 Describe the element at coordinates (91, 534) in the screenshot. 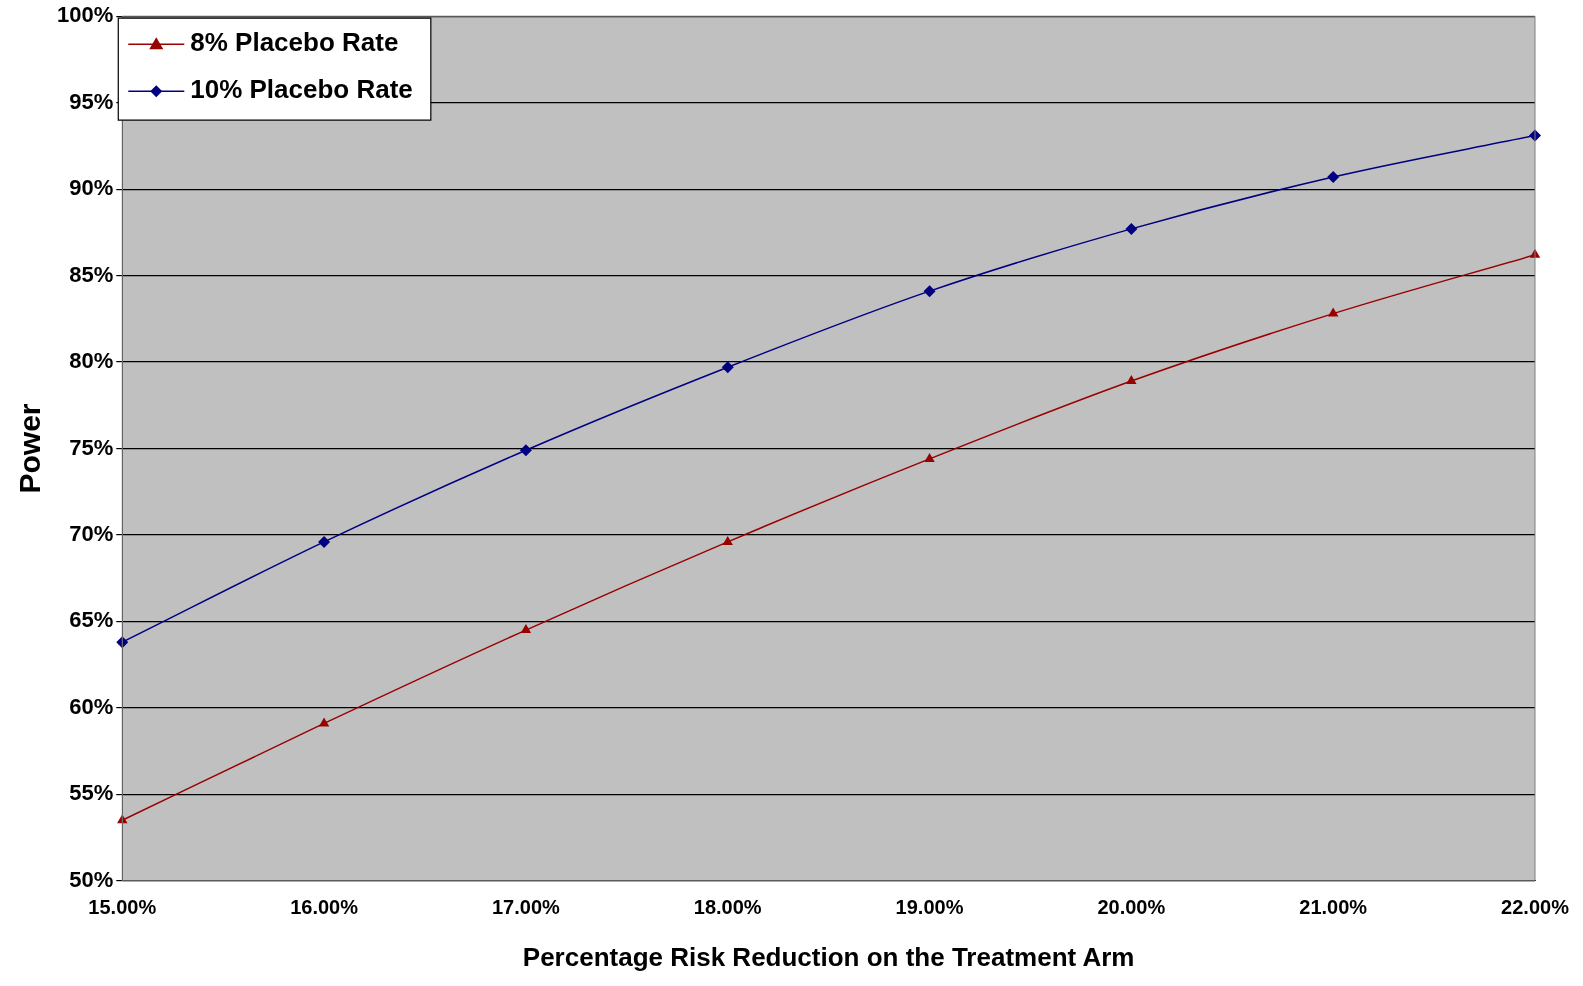

I see `y-tick-label: 70%` at that location.